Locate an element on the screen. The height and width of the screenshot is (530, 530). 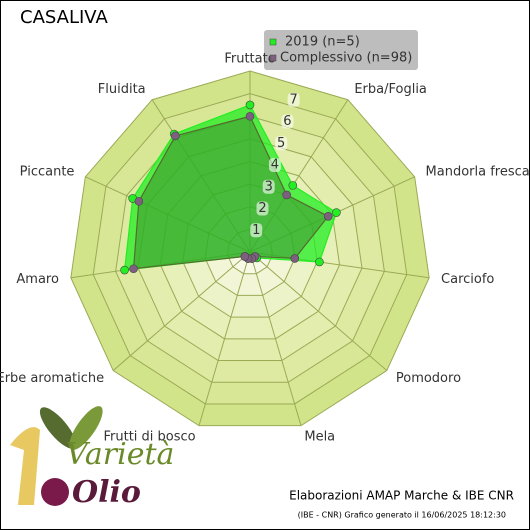
logo-one is located at coordinates (25, 466).